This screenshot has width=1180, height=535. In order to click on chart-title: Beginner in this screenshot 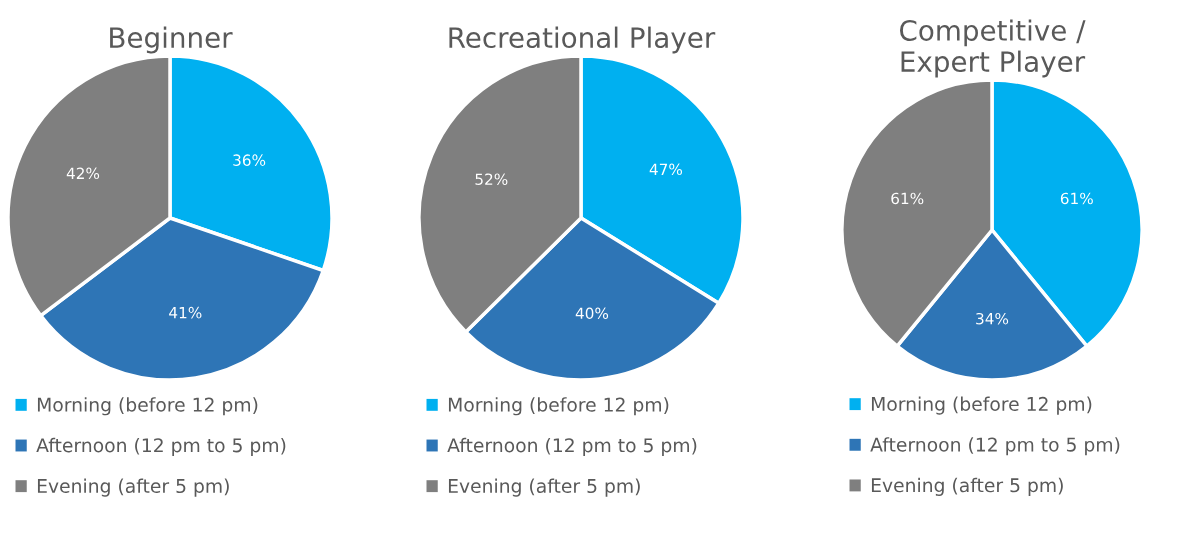, I will do `click(171, 40)`.